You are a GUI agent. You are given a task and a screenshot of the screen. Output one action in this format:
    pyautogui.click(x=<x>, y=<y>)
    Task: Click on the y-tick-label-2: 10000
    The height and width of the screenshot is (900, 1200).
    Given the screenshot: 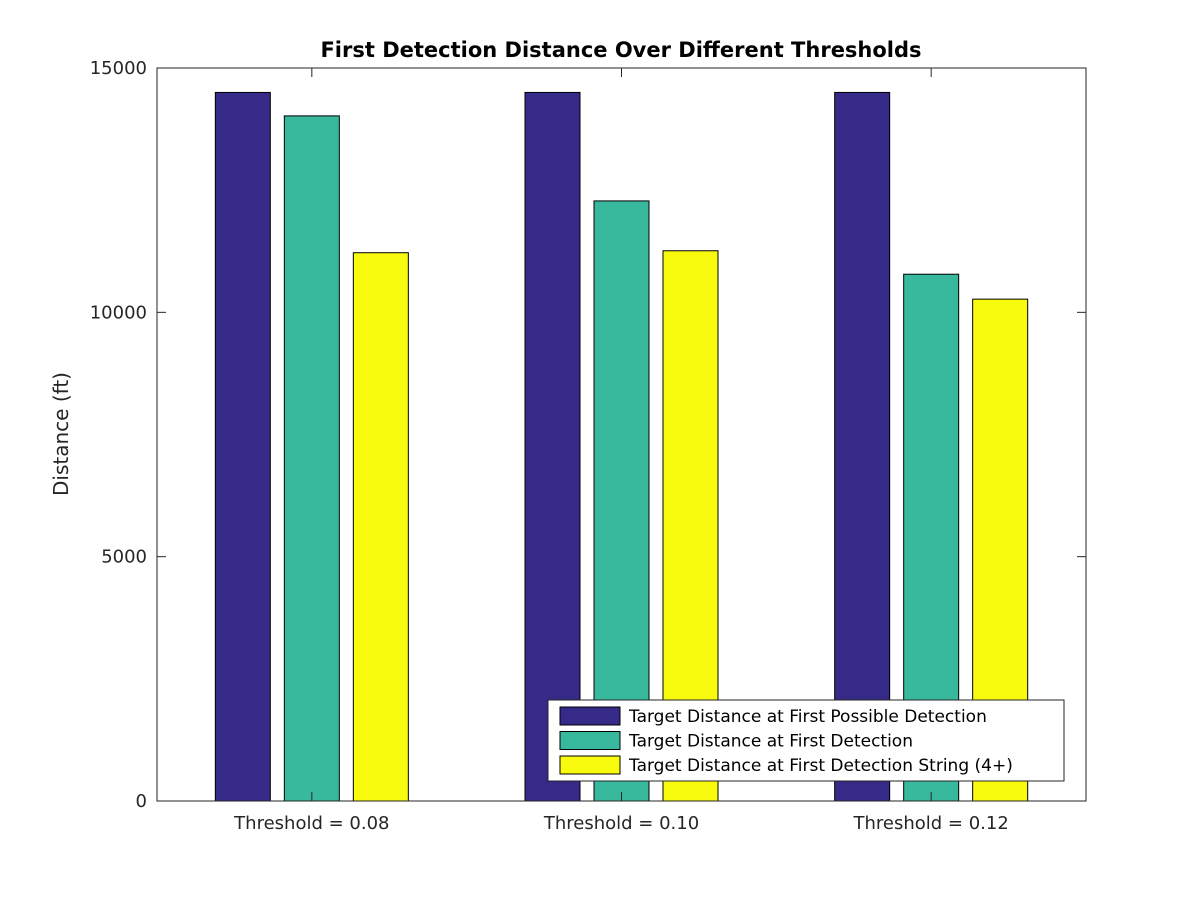 What is the action you would take?
    pyautogui.click(x=118, y=312)
    